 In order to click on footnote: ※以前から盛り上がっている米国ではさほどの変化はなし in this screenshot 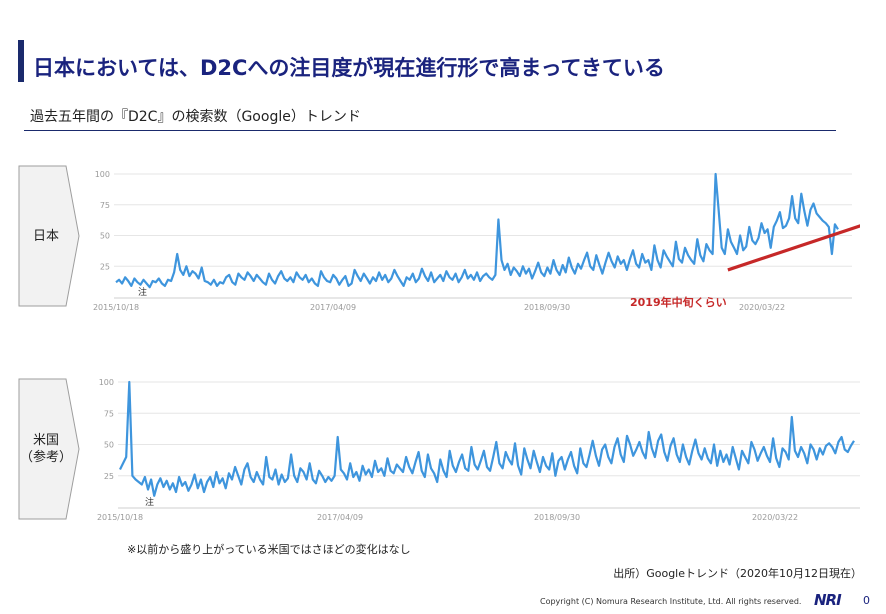, I will do `click(269, 549)`.